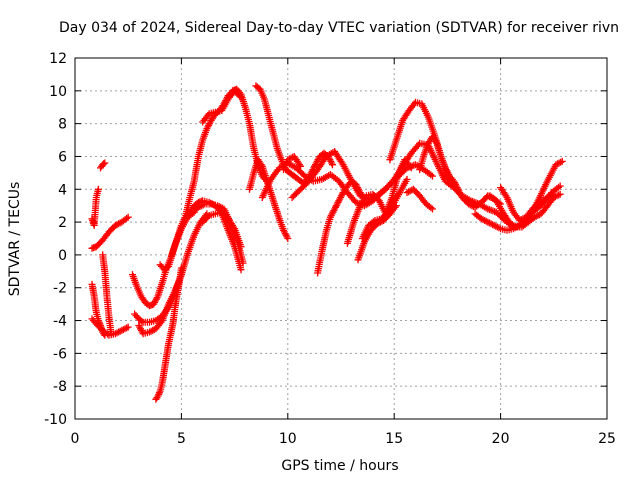  What do you see at coordinates (62, 223) in the screenshot?
I see `y-tick-label: 2` at bounding box center [62, 223].